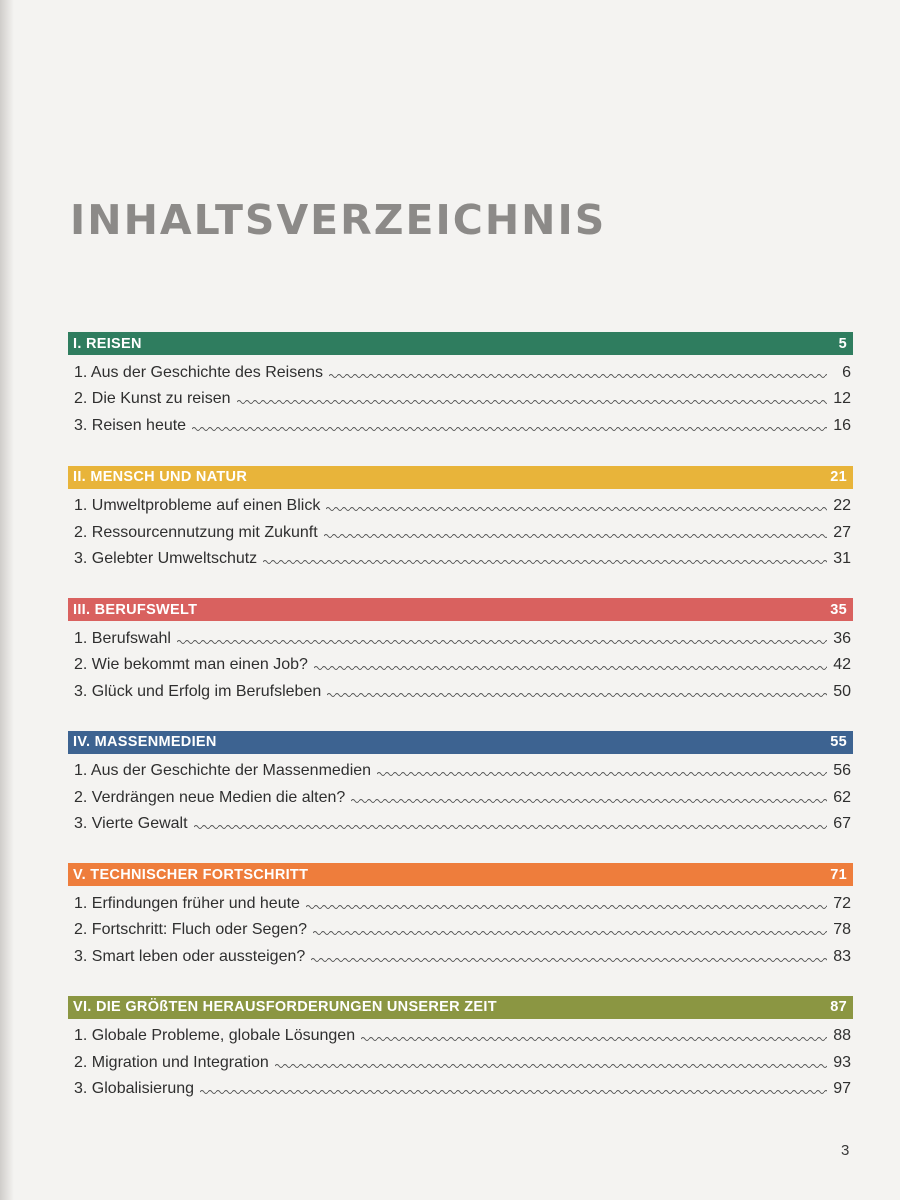  I want to click on entry-title: 3. Glück und Erfolg im Berufsleben, so click(198, 691).